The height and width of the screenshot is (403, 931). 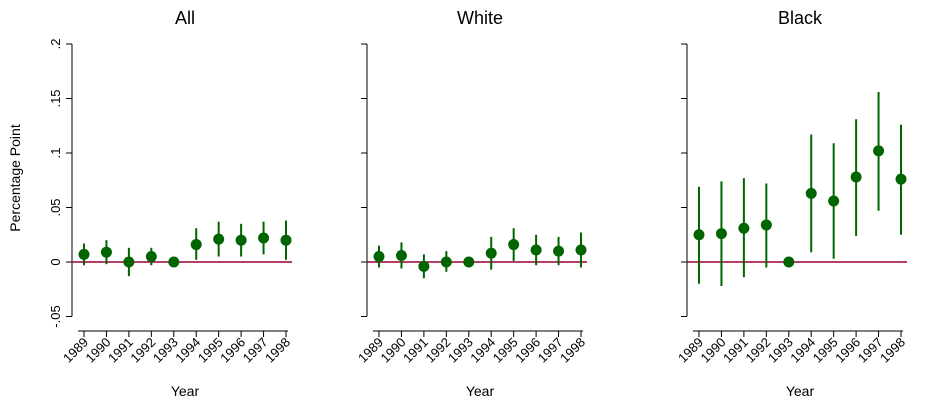 I want to click on y-tick-label: 0, so click(x=55, y=261).